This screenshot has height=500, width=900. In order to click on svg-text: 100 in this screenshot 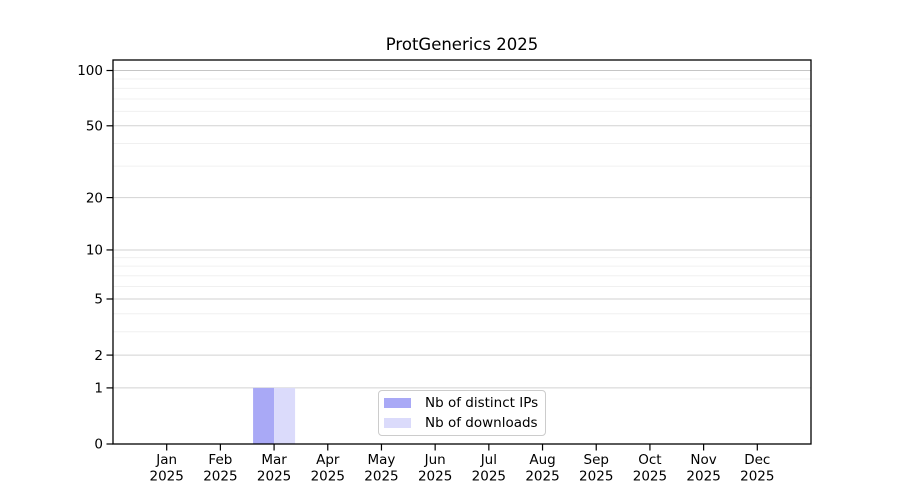, I will do `click(90, 71)`.